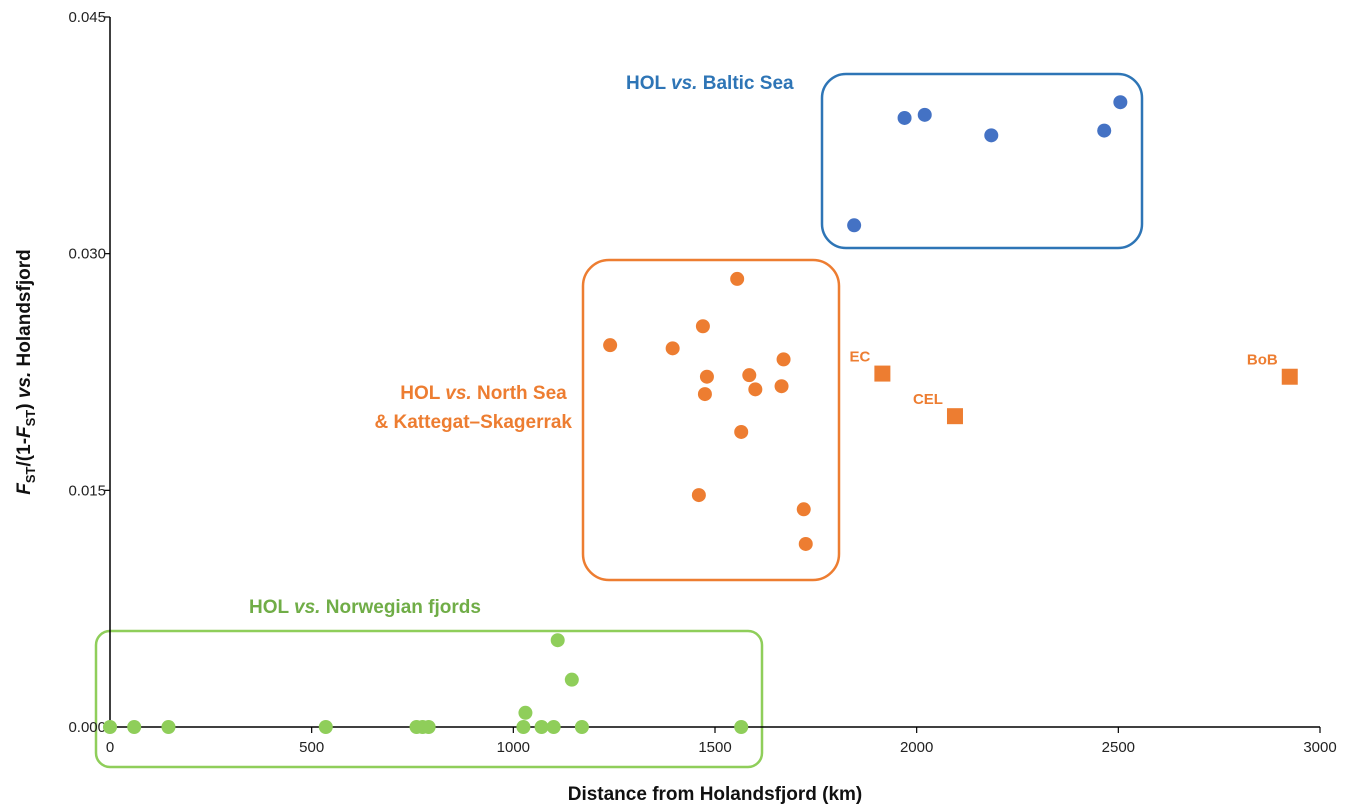 This screenshot has width=1357, height=809. Describe the element at coordinates (87, 17) in the screenshot. I see `y-tick-label: 0.045` at that location.